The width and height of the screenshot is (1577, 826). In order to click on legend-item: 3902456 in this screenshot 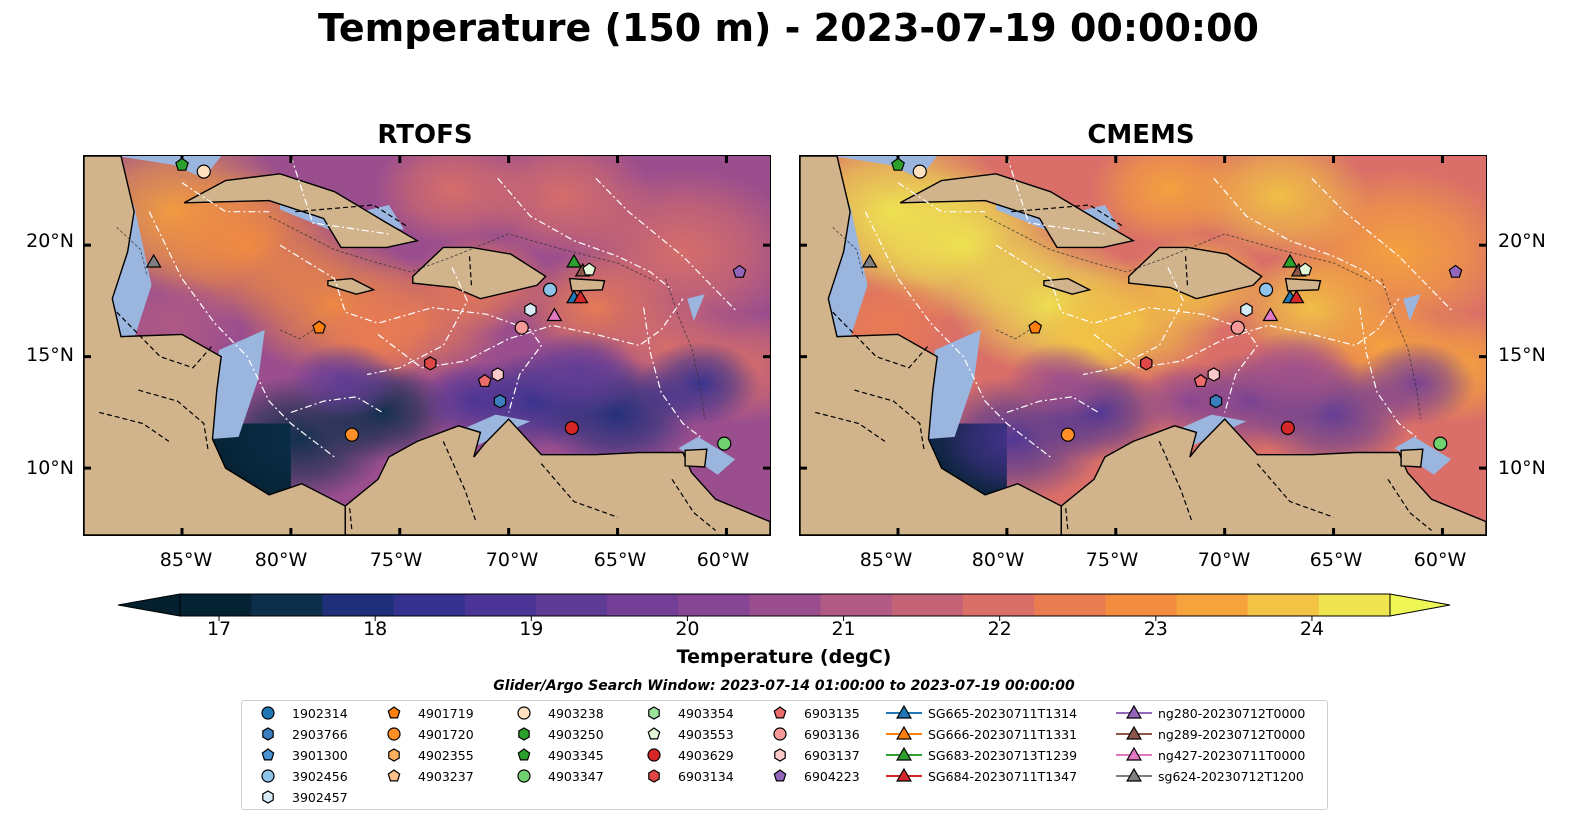, I will do `click(298, 776)`.